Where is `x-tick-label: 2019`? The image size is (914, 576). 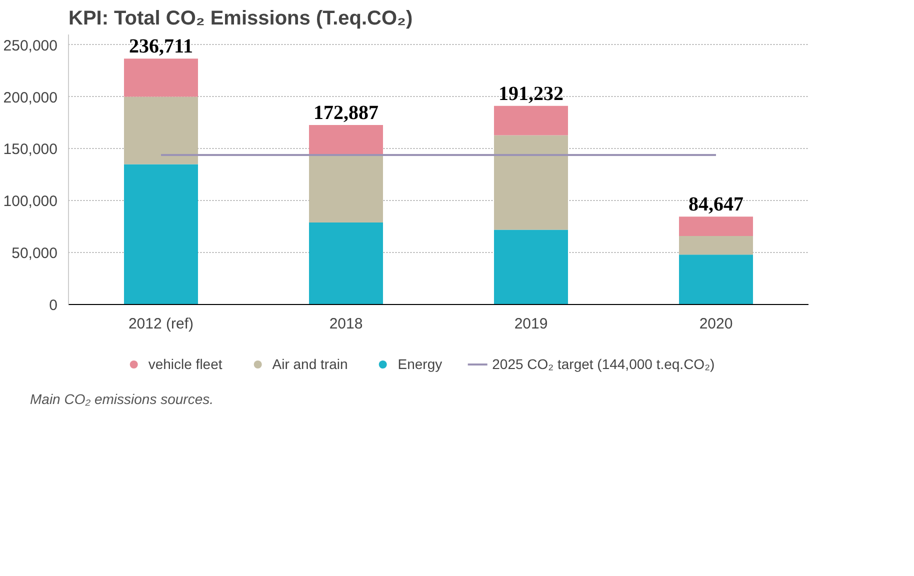 x-tick-label: 2019 is located at coordinates (531, 324).